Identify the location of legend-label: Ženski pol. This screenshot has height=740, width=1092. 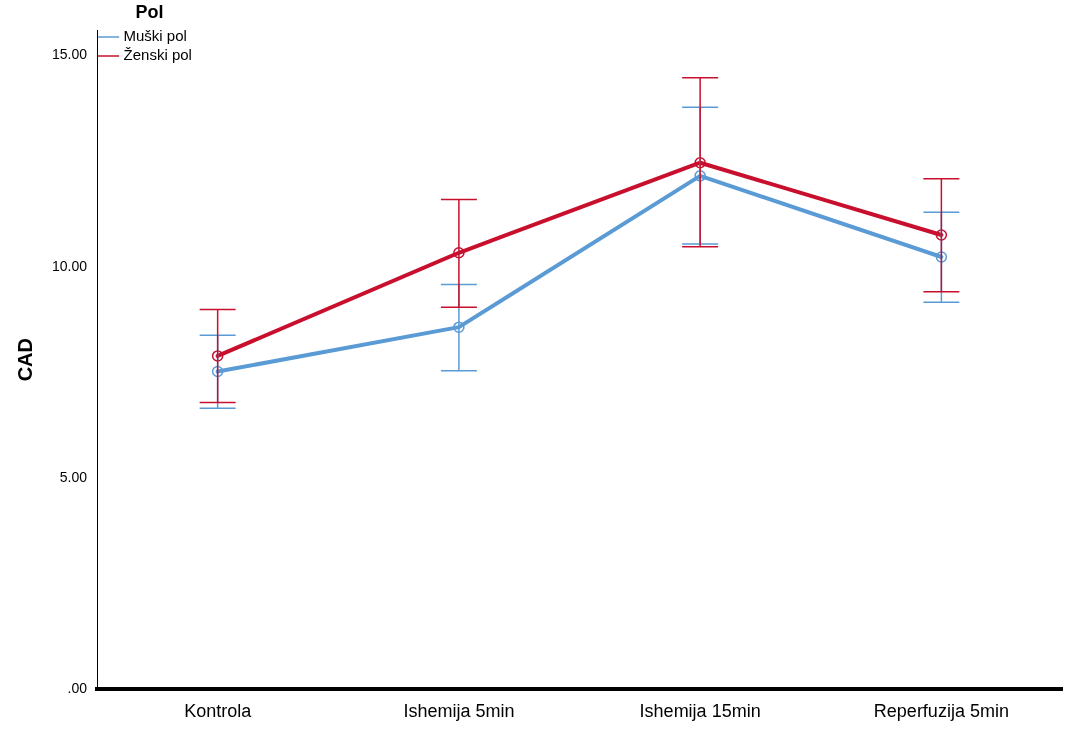
(157, 55).